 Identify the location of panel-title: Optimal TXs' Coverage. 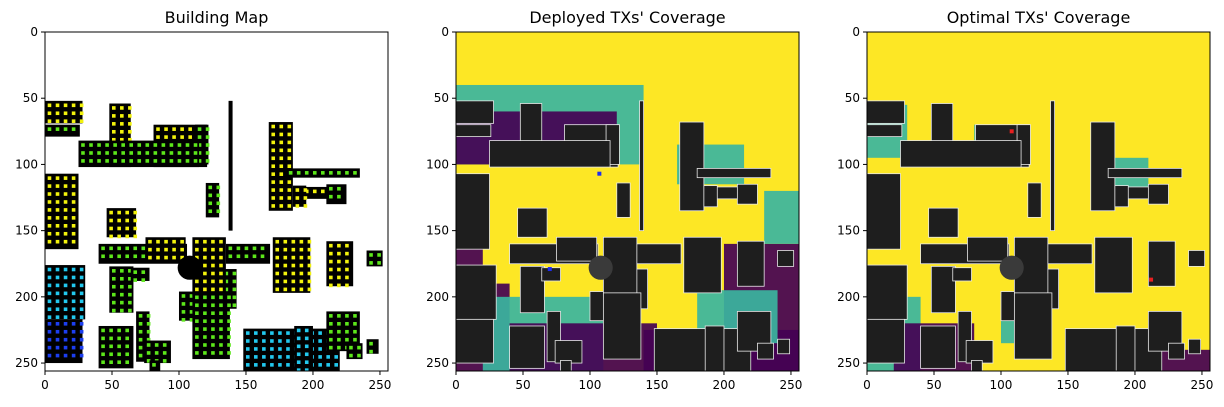
(1039, 17).